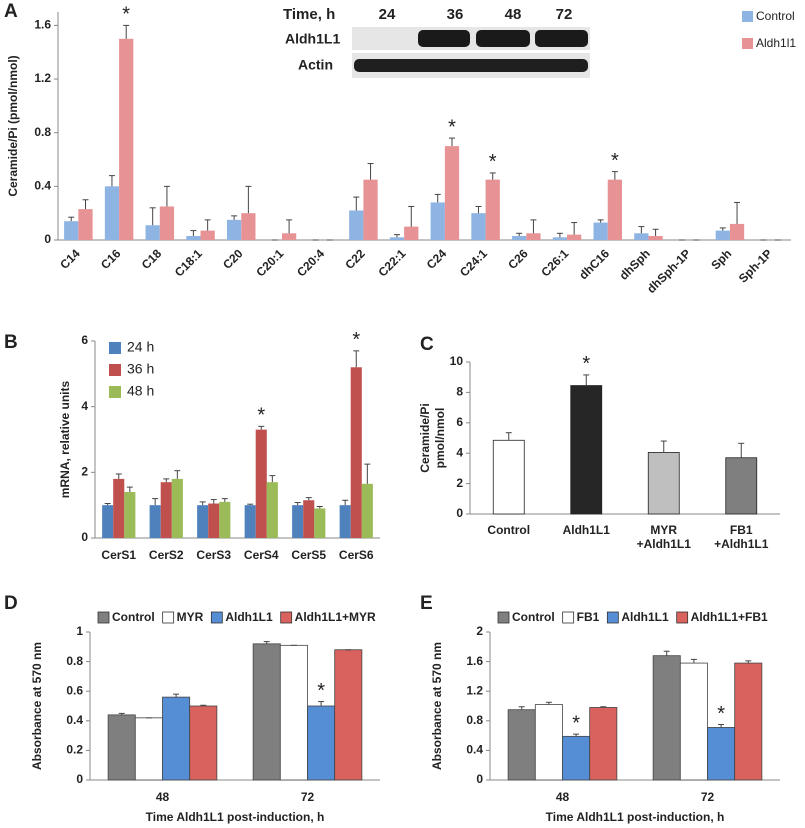 The image size is (805, 828). What do you see at coordinates (425, 437) in the screenshot?
I see `y-axis-label: Ceramide/Pi` at bounding box center [425, 437].